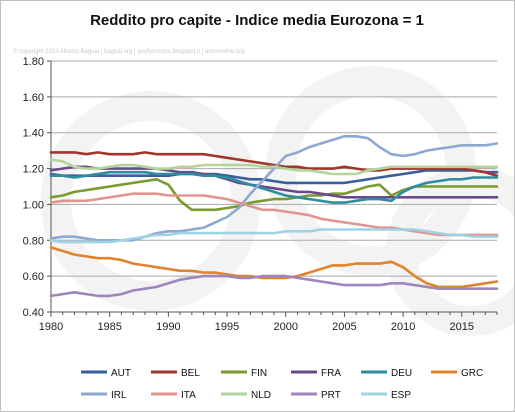 The width and height of the screenshot is (515, 412). What do you see at coordinates (274, 187) in the screenshot?
I see `series-line-deu` at bounding box center [274, 187].